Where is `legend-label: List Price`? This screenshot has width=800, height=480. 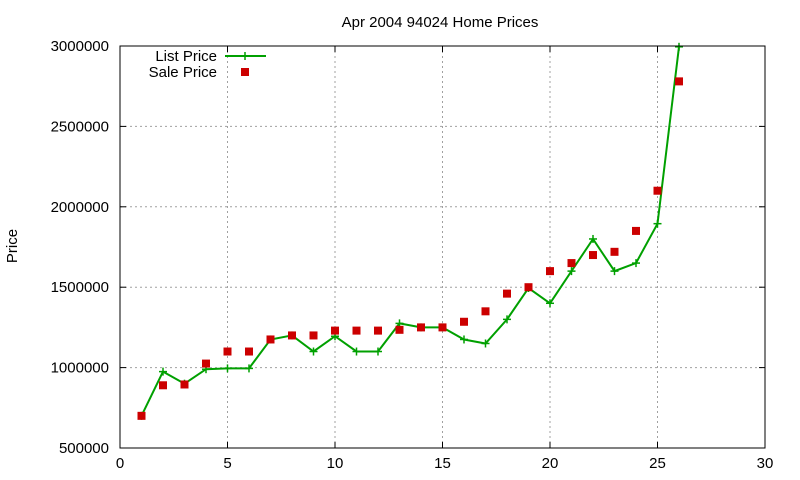 legend-label: List Price is located at coordinates (186, 56).